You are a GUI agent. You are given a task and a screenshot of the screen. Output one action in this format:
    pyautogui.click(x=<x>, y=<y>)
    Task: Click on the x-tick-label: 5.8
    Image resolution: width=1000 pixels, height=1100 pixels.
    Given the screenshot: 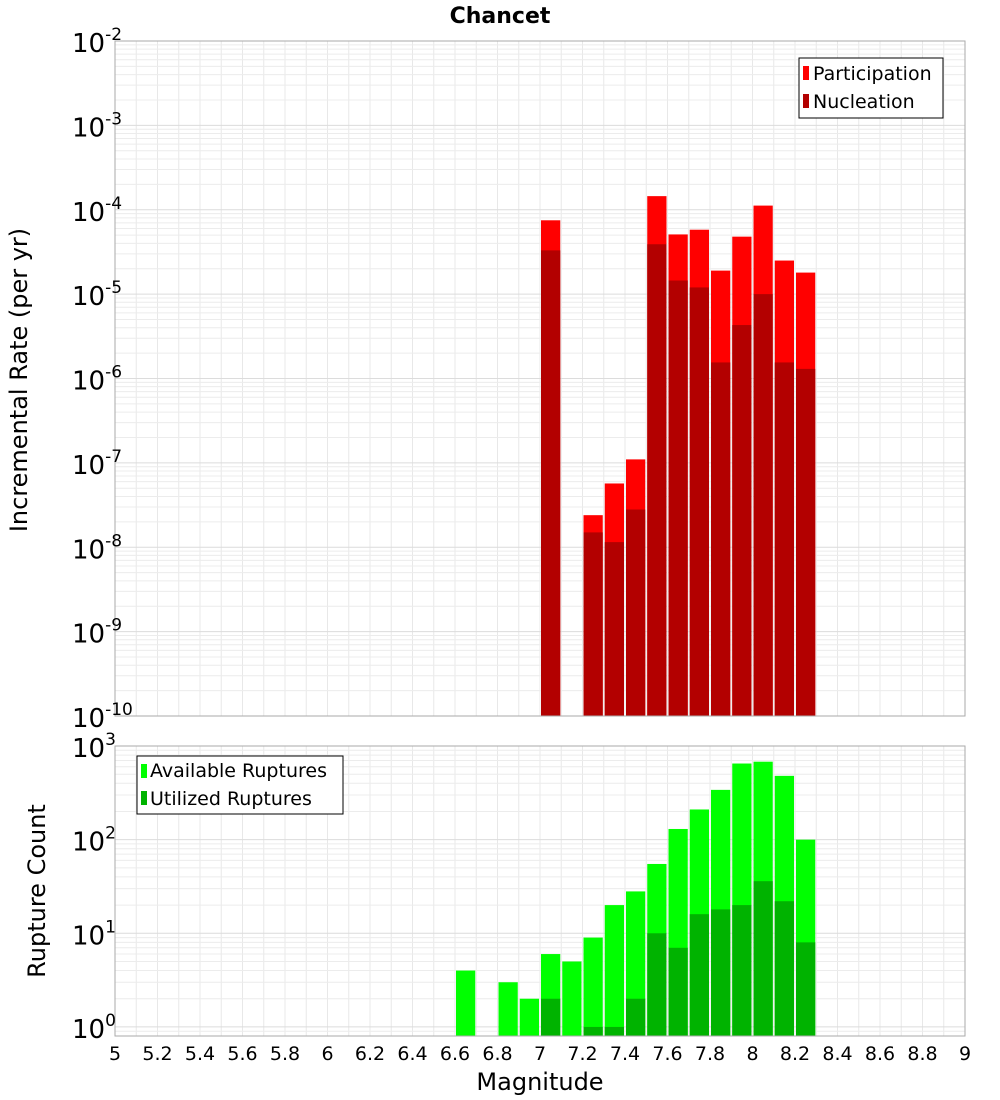 What is the action you would take?
    pyautogui.click(x=285, y=1054)
    